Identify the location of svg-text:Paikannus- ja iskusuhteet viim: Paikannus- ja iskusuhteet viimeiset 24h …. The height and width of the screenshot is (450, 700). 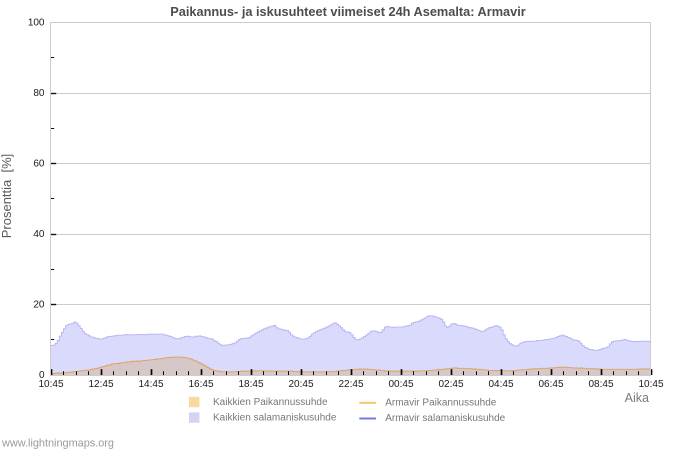
(348, 11).